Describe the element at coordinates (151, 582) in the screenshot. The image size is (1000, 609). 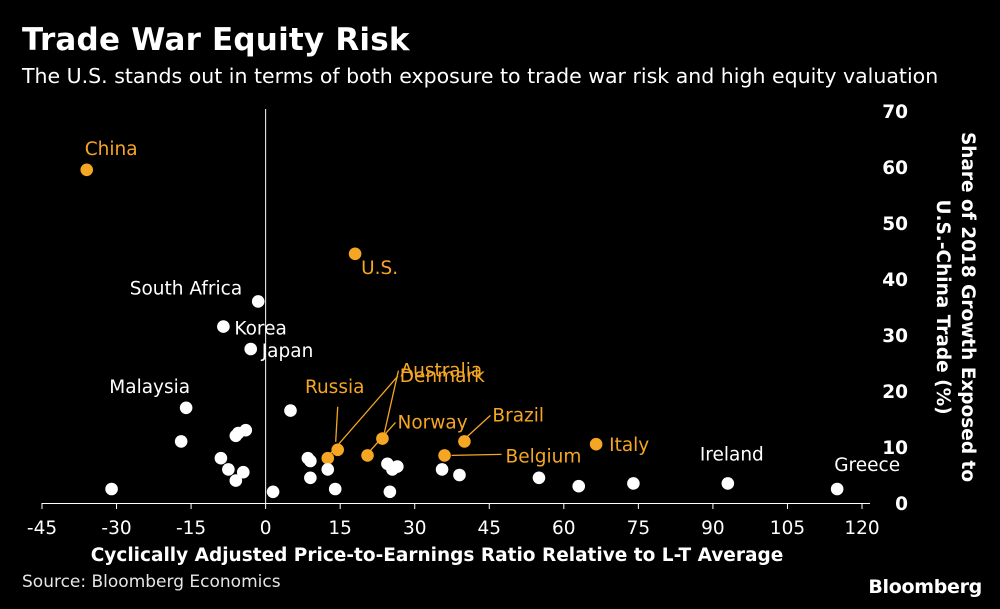
I see `source-note: Source: Bloomberg Economics` at that location.